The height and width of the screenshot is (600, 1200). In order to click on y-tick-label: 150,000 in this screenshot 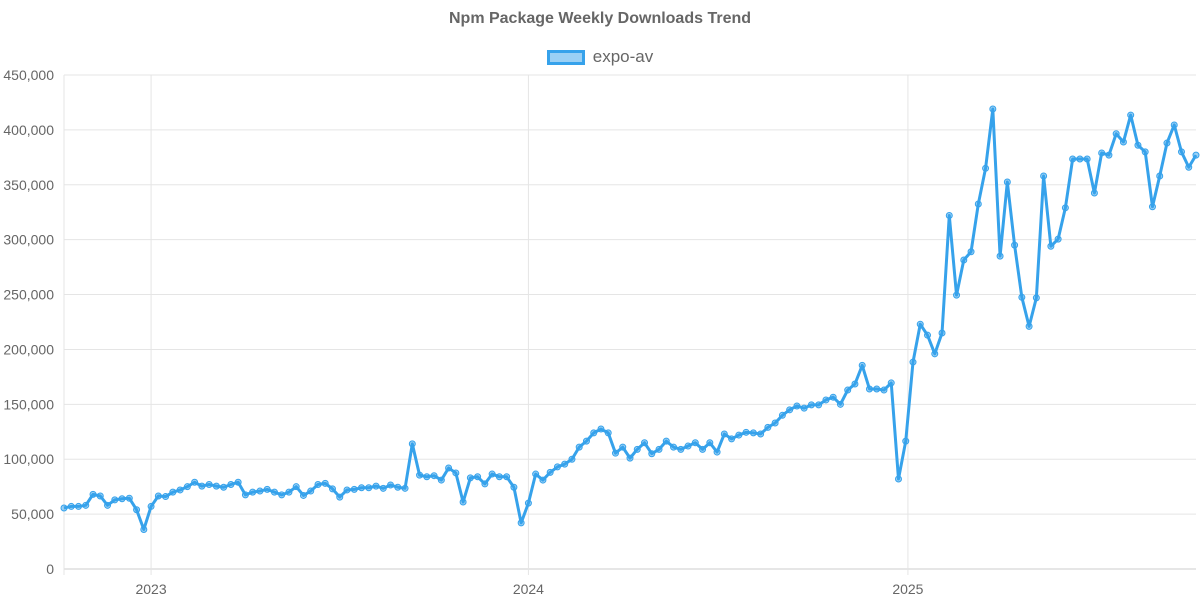, I will do `click(28, 404)`.